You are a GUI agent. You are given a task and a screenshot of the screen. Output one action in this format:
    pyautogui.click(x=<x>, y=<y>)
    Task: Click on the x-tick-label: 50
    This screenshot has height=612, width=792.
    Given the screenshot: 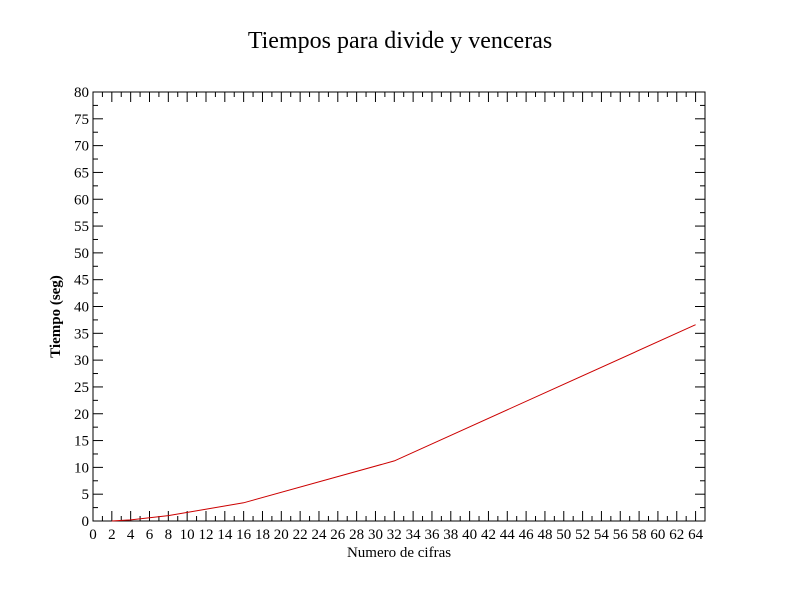 What is the action you would take?
    pyautogui.click(x=563, y=535)
    